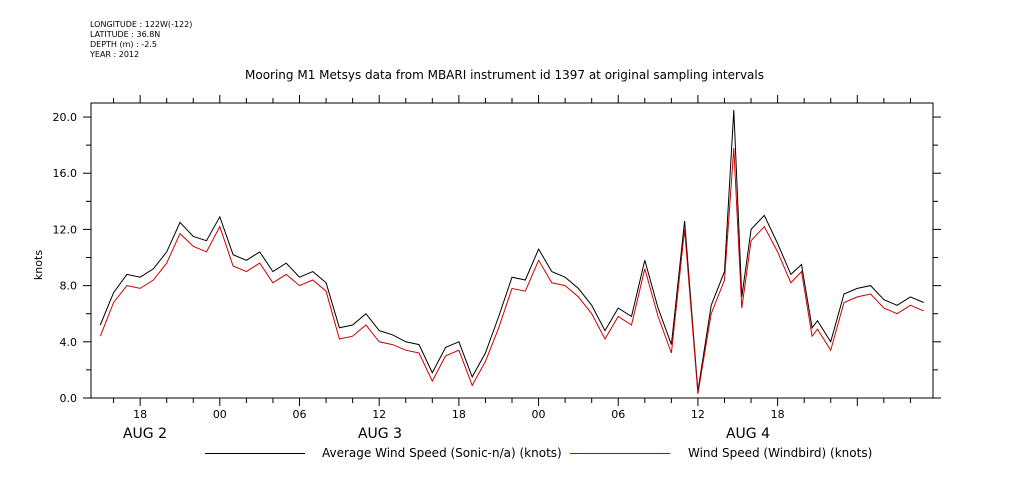 Image resolution: width=1009 pixels, height=504 pixels. Describe the element at coordinates (65, 229) in the screenshot. I see `y-tick-label: 12.0` at that location.